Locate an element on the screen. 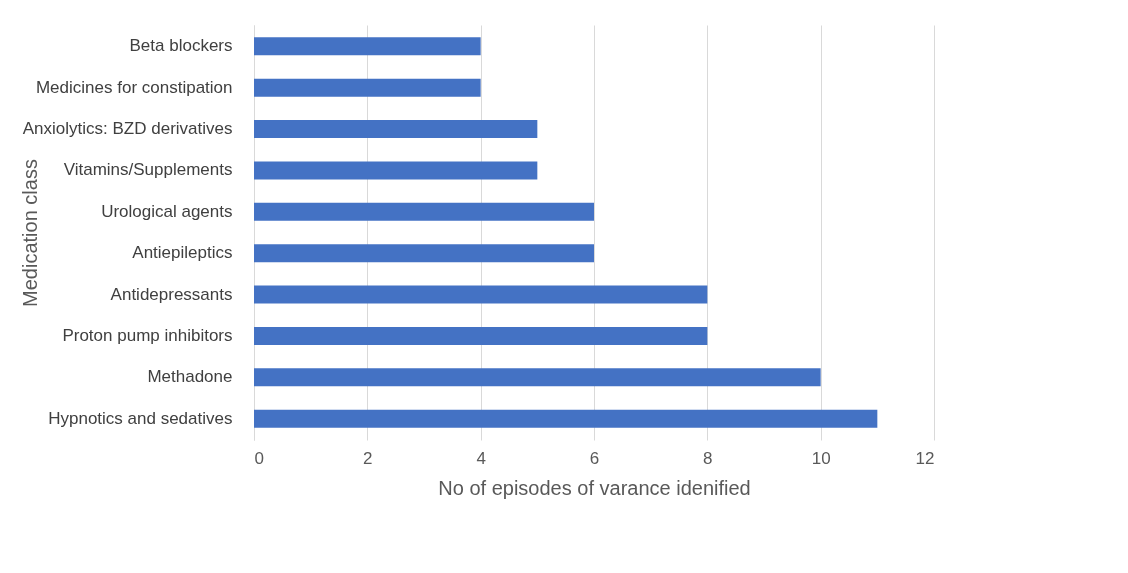 This screenshot has width=1128, height=573. y-tick-label: Antiepileptics is located at coordinates (182, 253).